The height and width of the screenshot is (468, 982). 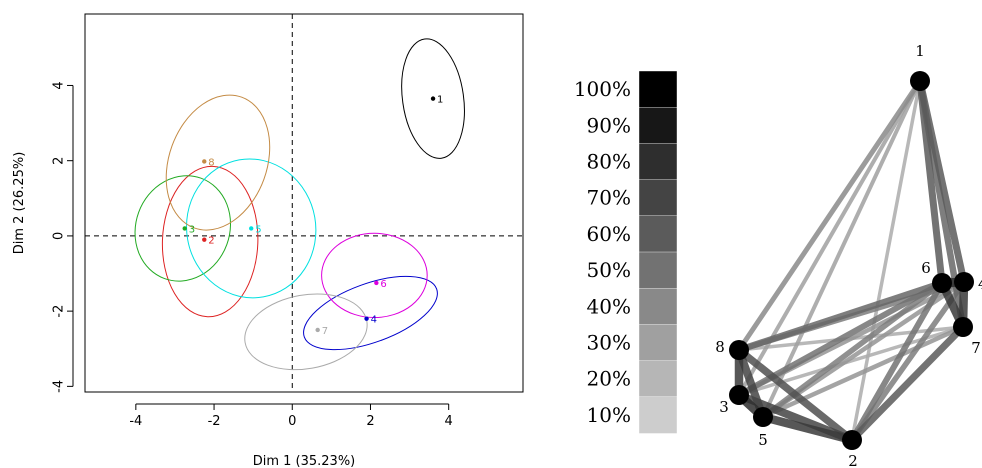 I want to click on y-tick-label: 0, so click(x=59, y=236).